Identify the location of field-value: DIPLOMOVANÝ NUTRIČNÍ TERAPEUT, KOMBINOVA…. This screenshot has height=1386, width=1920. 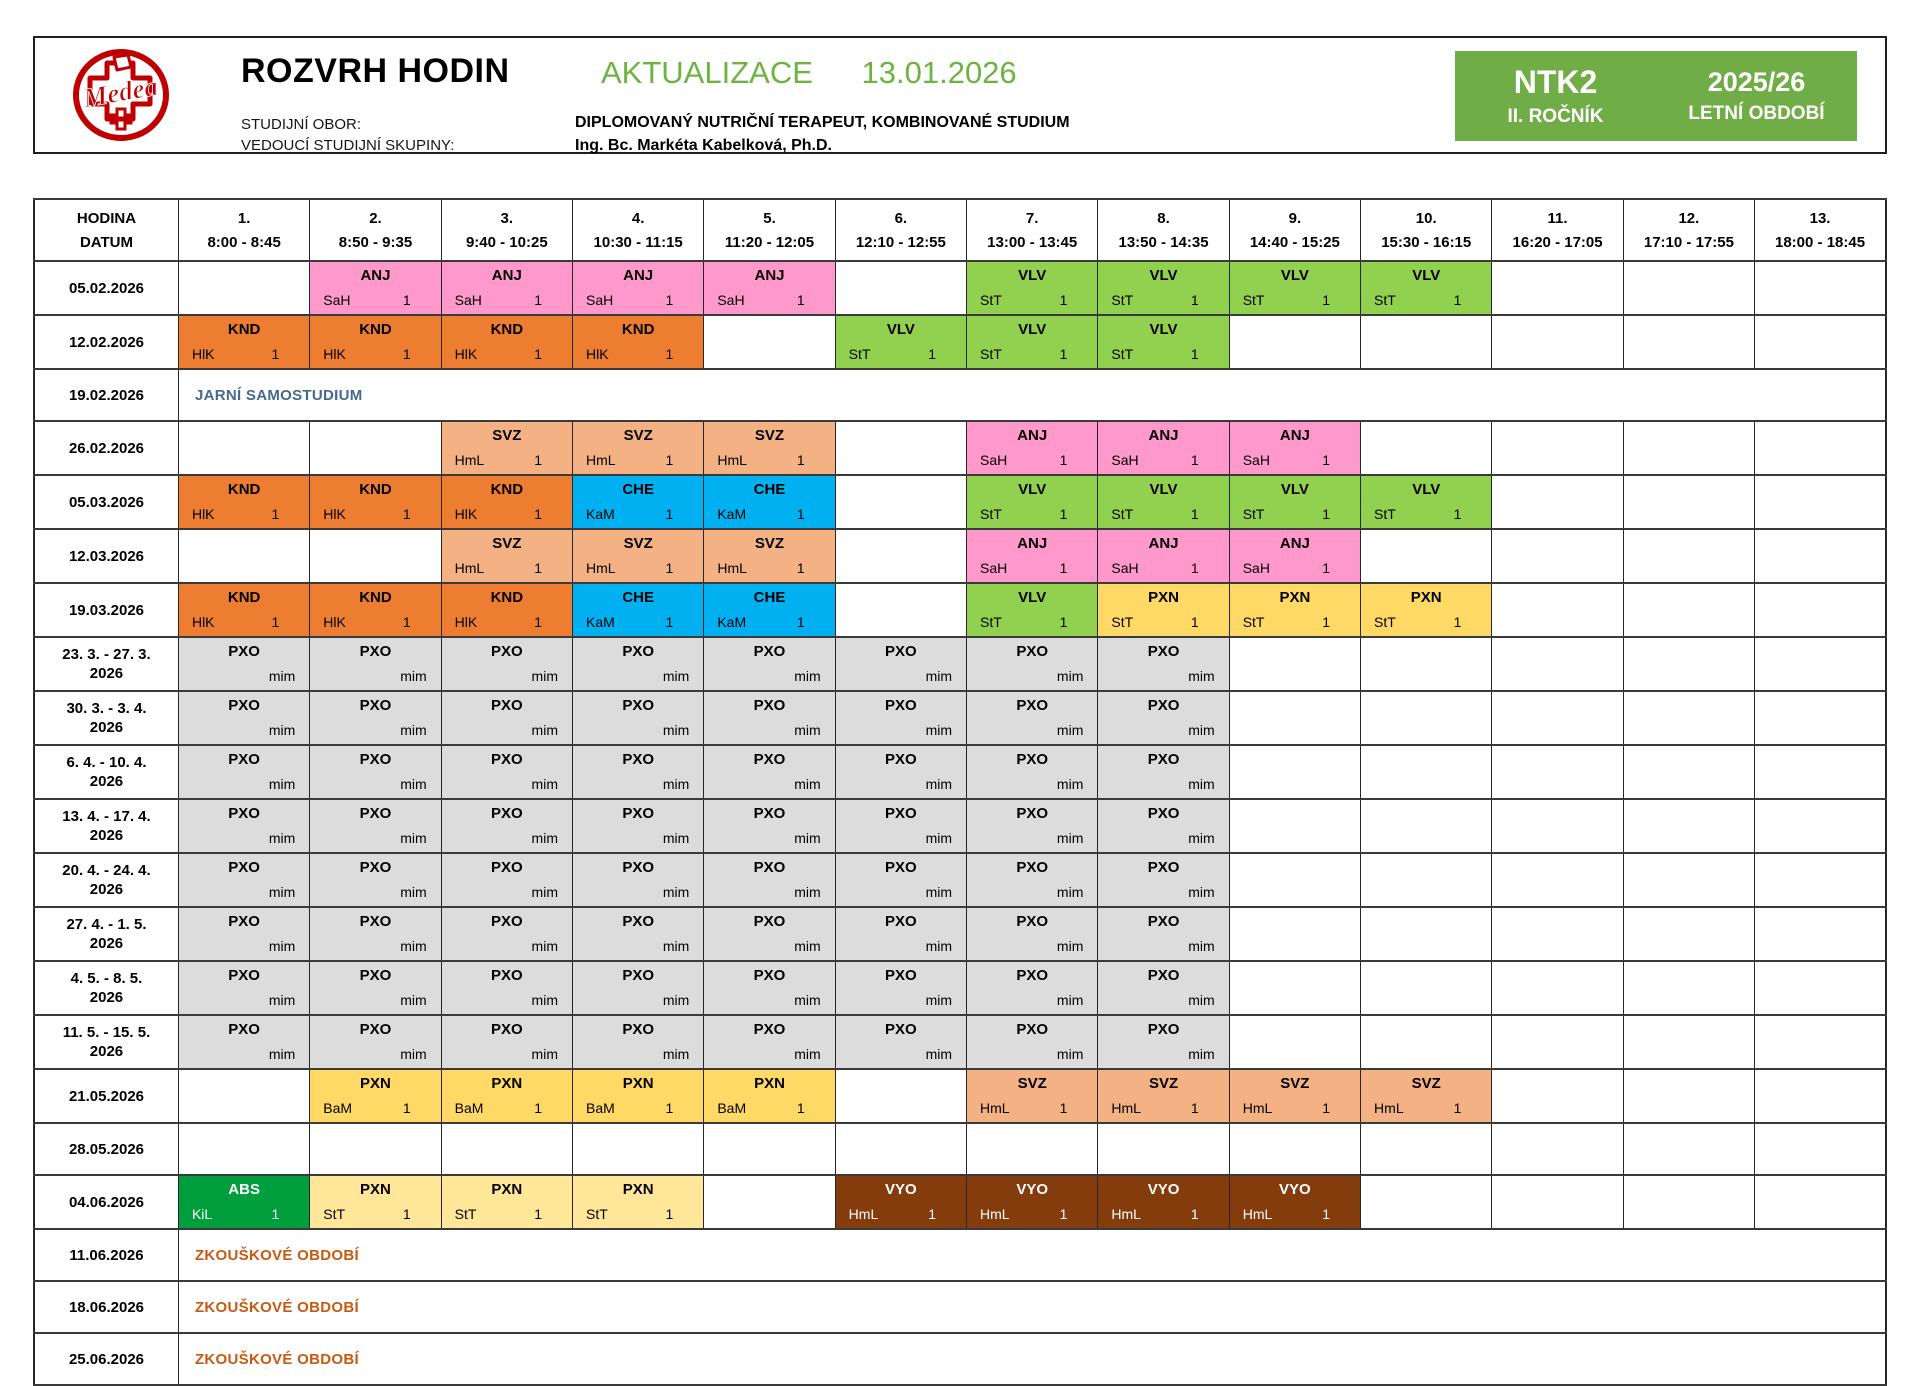
(822, 122).